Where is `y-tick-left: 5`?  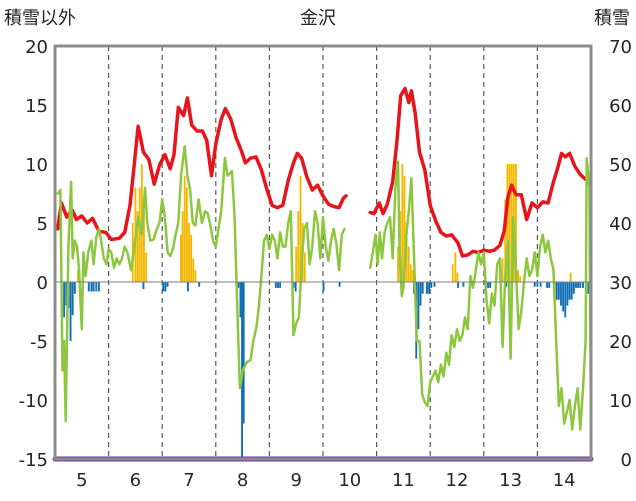 y-tick-left: 5 is located at coordinates (42, 224).